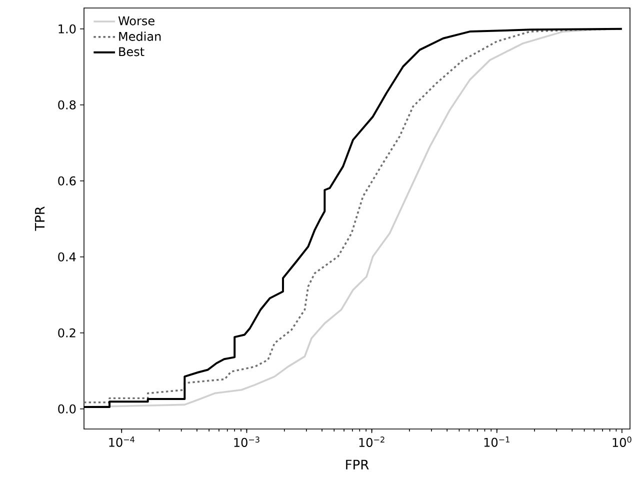  What do you see at coordinates (497, 441) in the screenshot?
I see `x-tick-label: 10$^{−1}$` at bounding box center [497, 441].